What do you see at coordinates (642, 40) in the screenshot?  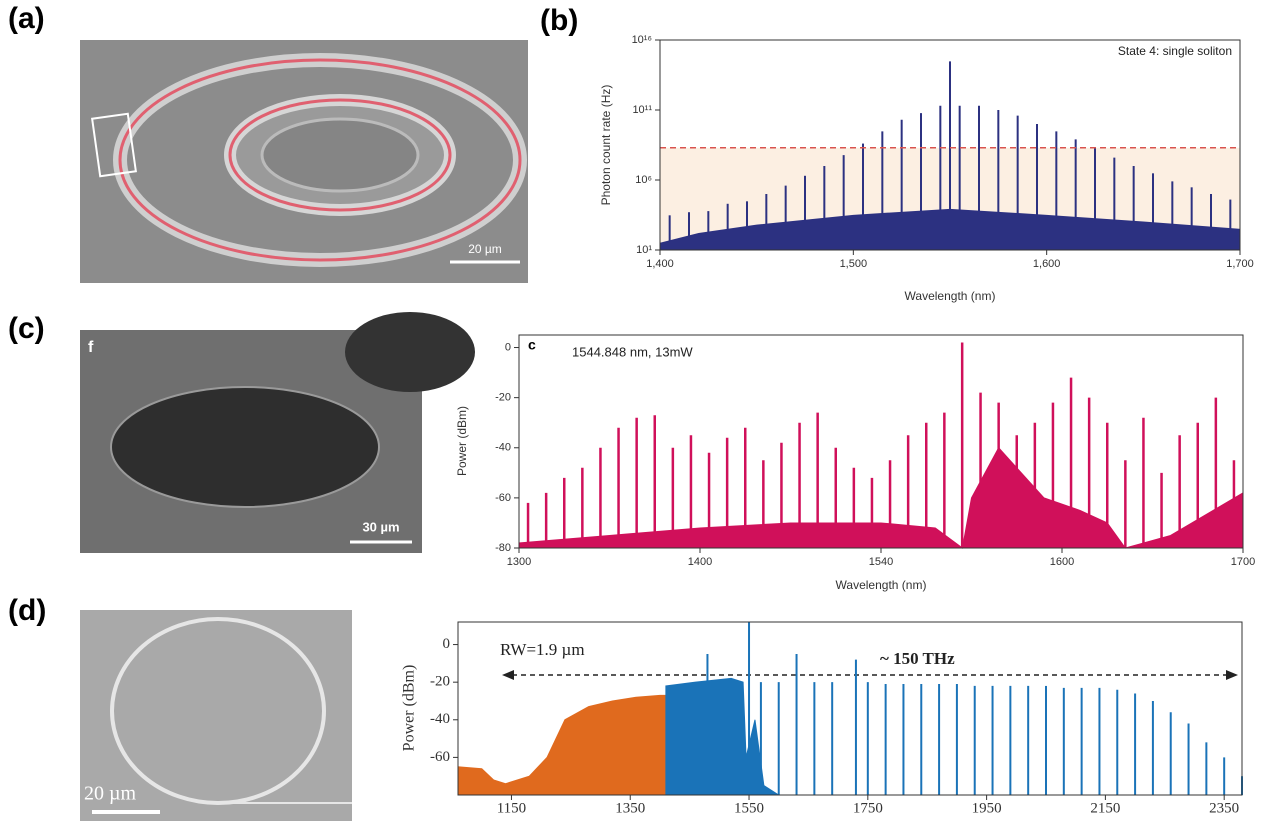 I see `y-tick-label: 10¹⁶` at bounding box center [642, 40].